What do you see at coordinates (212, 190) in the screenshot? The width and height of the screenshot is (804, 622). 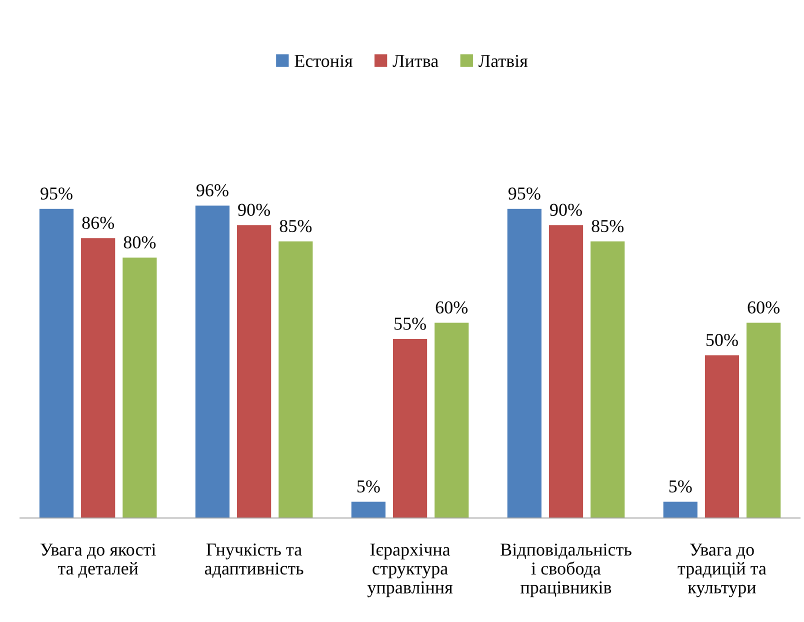 I see `data-label: 96%` at bounding box center [212, 190].